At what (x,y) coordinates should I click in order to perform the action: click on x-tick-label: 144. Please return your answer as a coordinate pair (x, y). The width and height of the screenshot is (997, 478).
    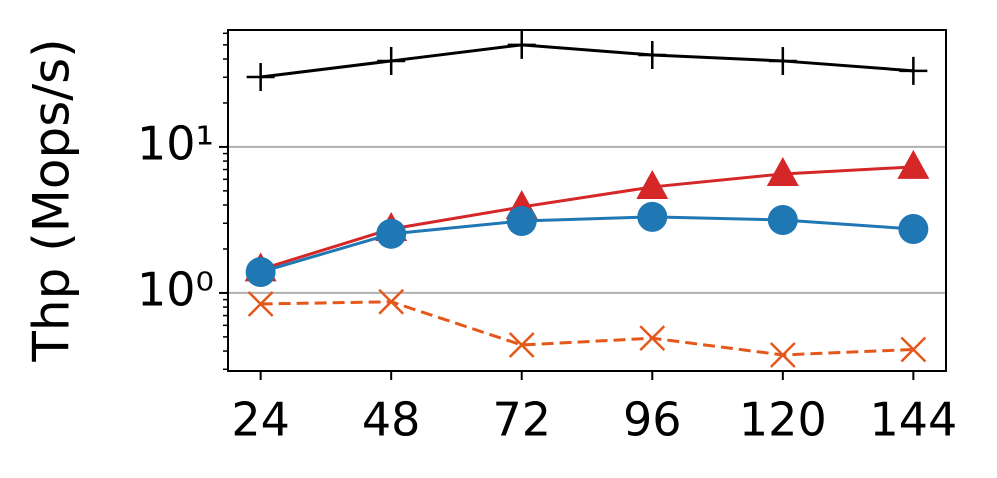
    Looking at the image, I should click on (913, 420).